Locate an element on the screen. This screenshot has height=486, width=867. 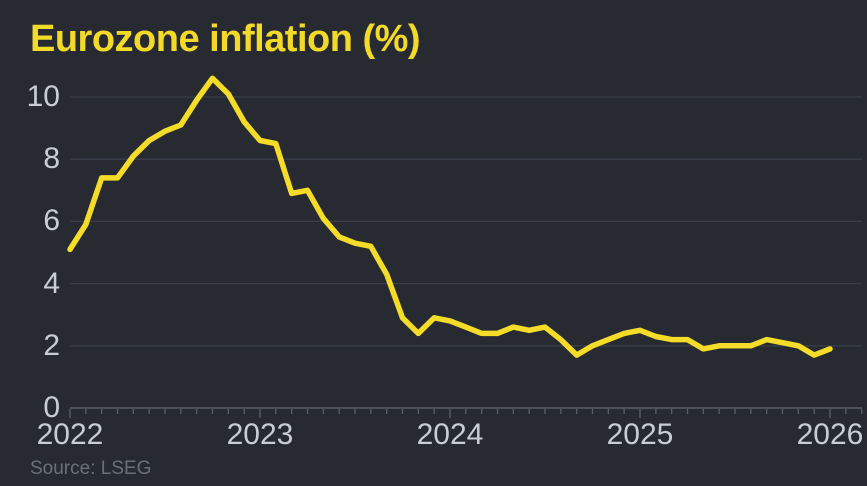
y-tick-label: 2 is located at coordinates (51, 345).